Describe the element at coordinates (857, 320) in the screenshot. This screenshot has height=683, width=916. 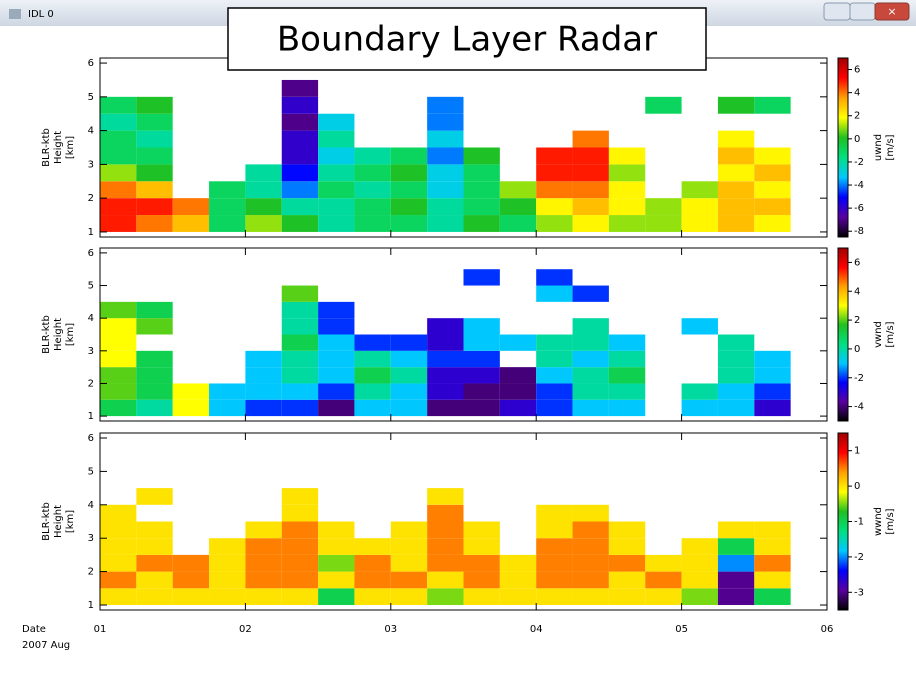
I see `colorbar-tick-label: 2` at that location.